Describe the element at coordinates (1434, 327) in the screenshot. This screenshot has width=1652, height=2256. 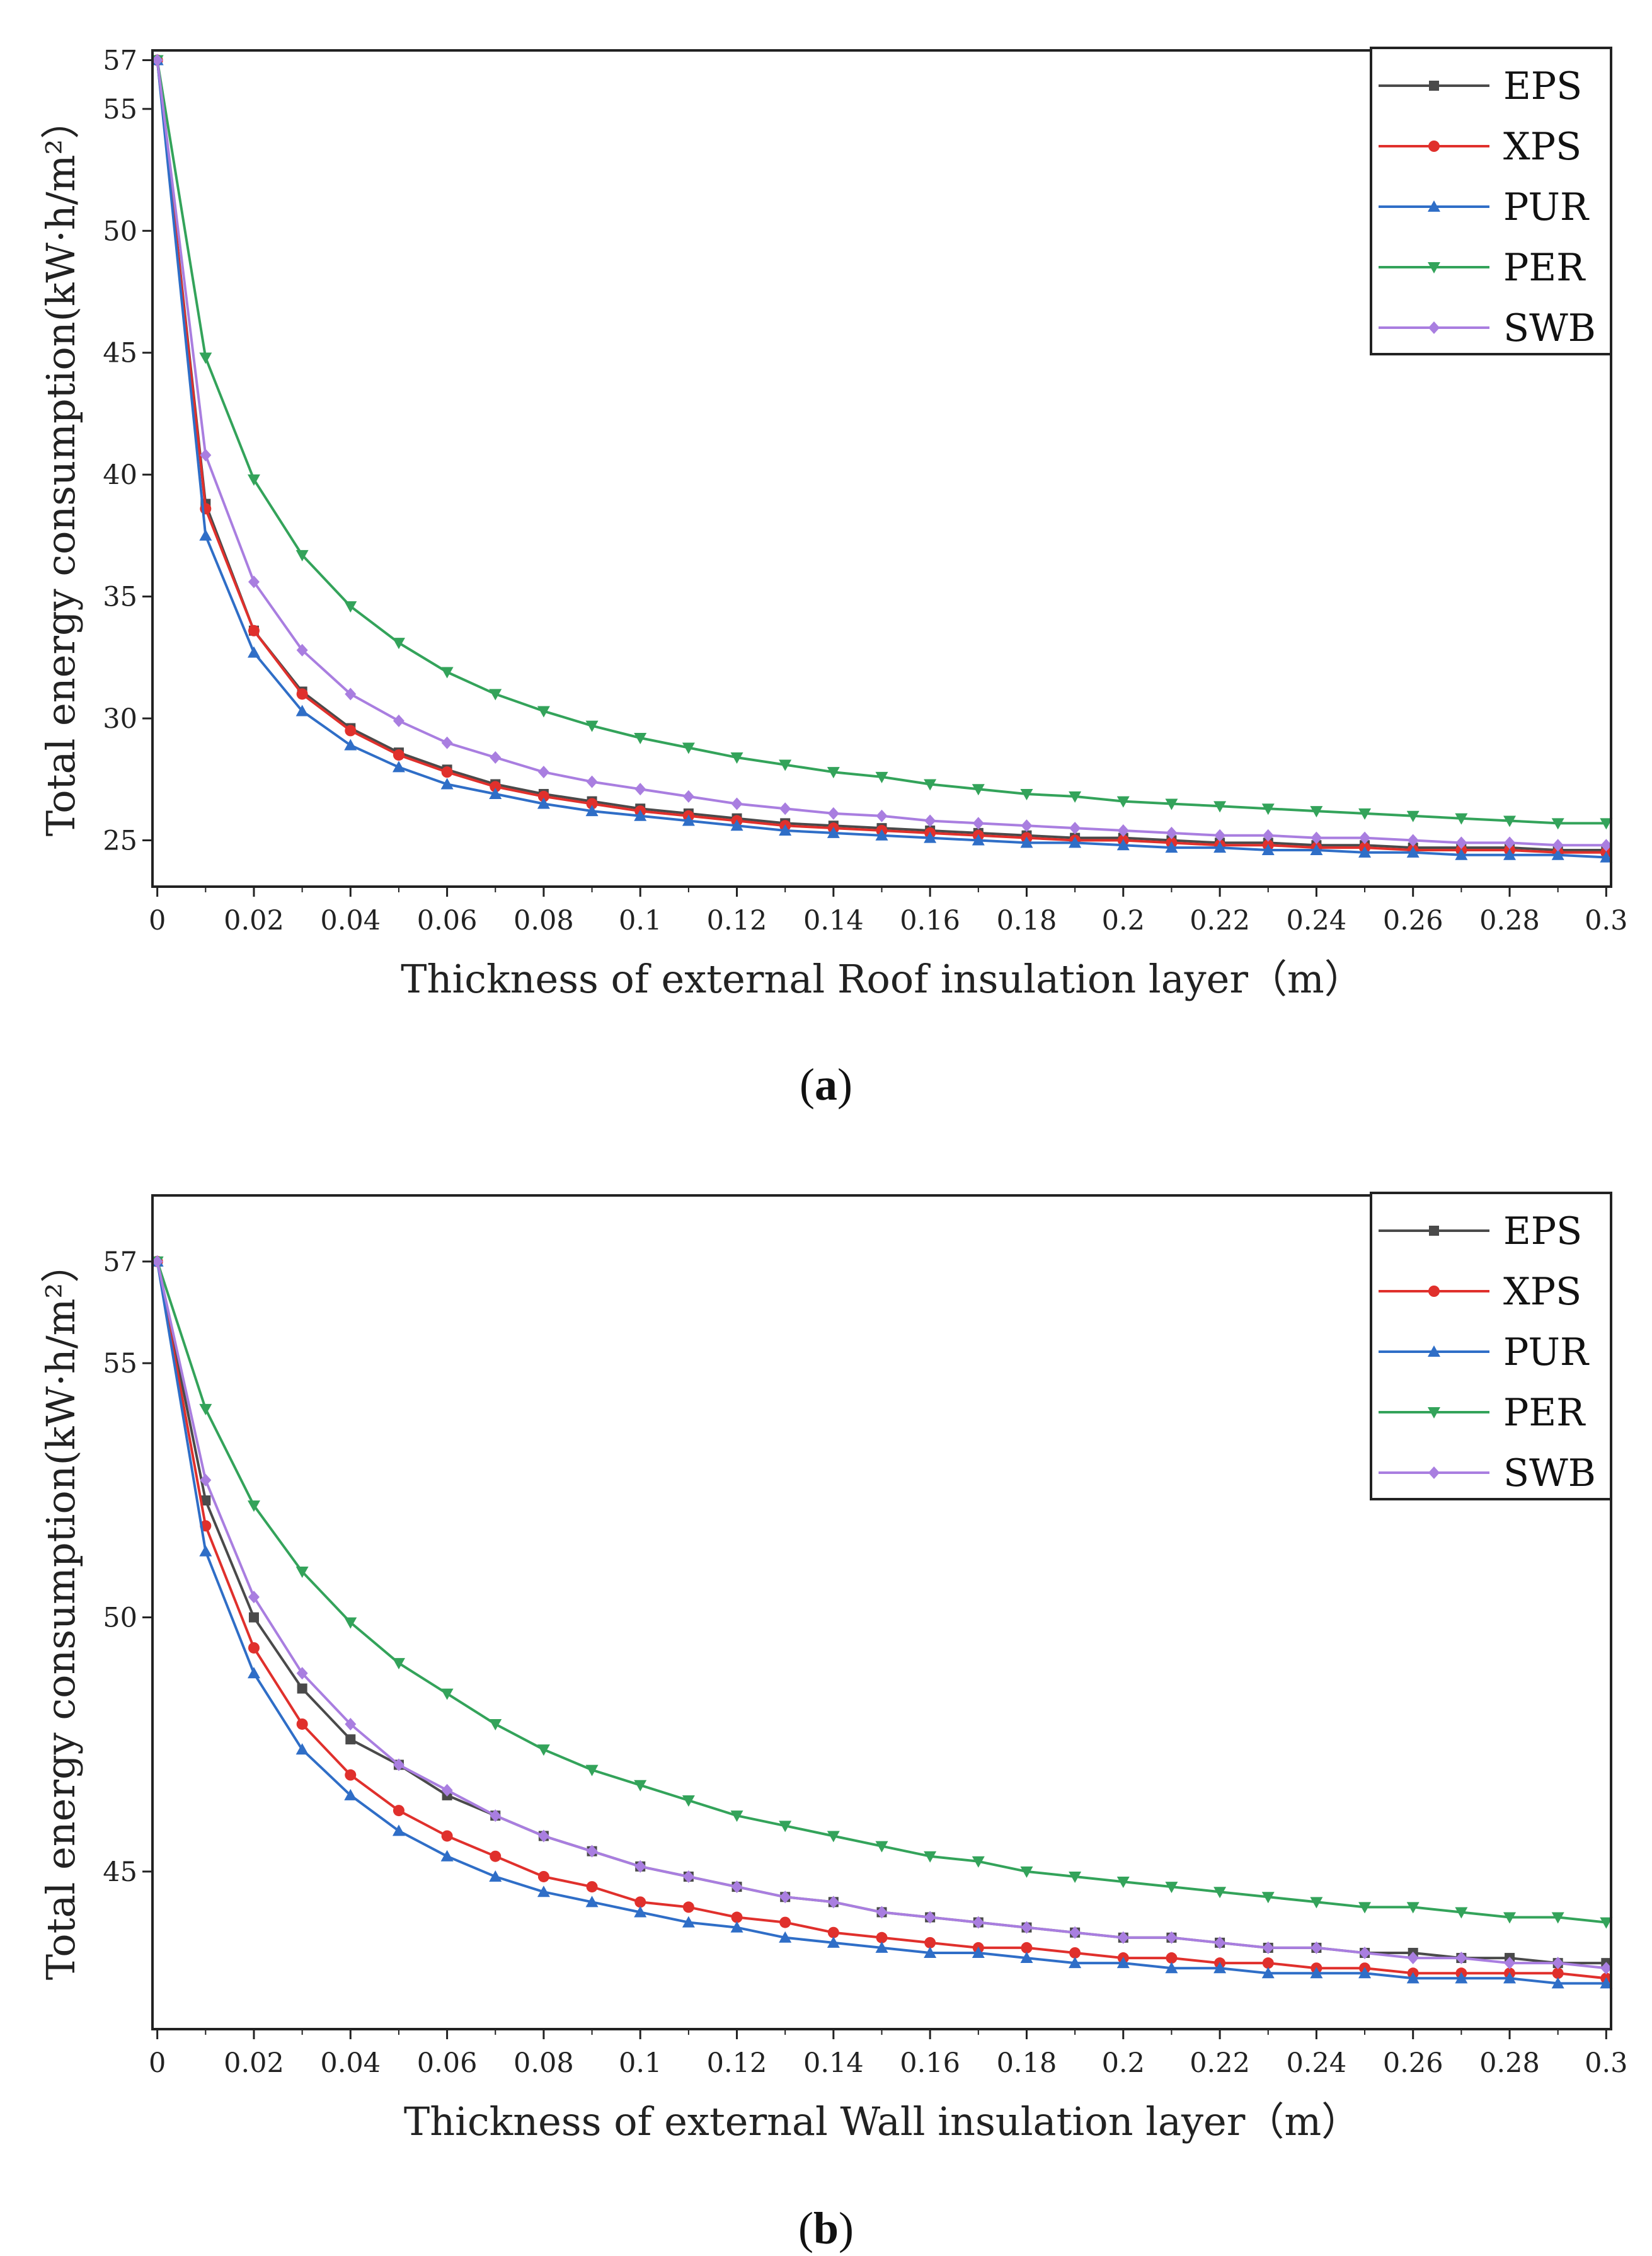
I see `legend-swatch-marker-swb-a` at that location.